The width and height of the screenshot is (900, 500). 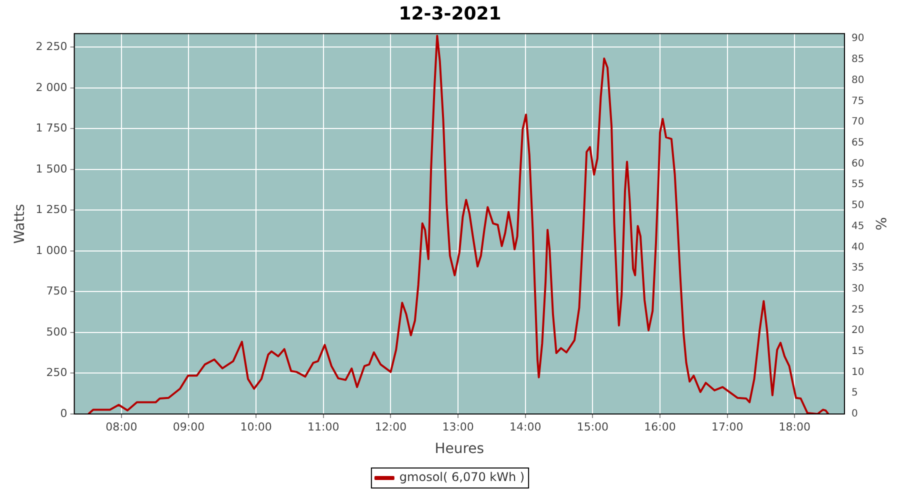 What do you see at coordinates (450, 13) in the screenshot?
I see `chart-title: 12-3-2021` at bounding box center [450, 13].